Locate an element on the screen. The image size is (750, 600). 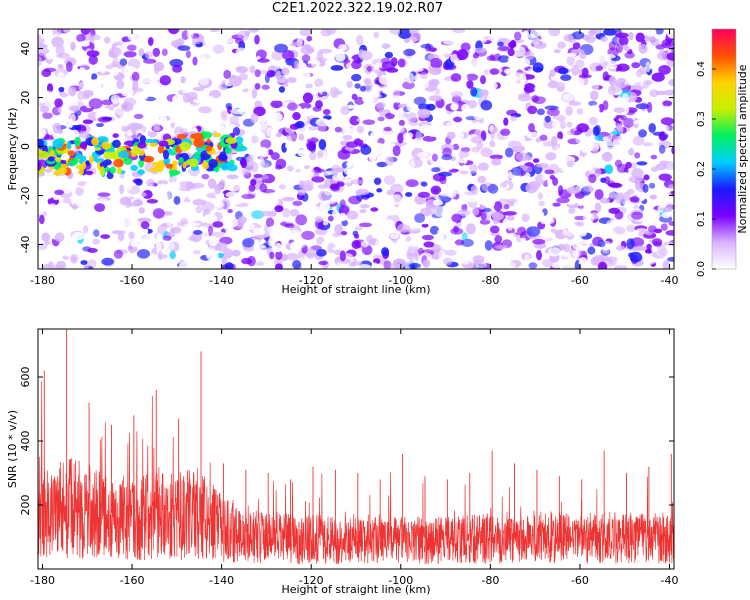
y-tick-label: -40 is located at coordinates (25, 245).